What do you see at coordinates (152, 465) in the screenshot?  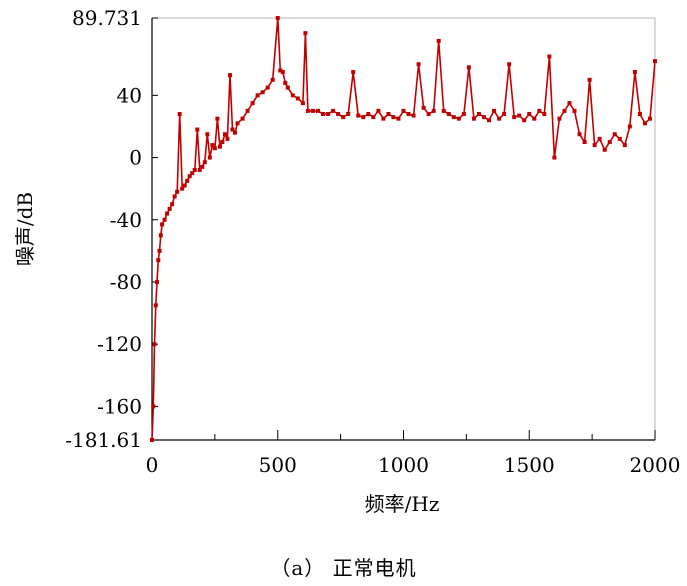 I see `x-tick-label: 0` at bounding box center [152, 465].